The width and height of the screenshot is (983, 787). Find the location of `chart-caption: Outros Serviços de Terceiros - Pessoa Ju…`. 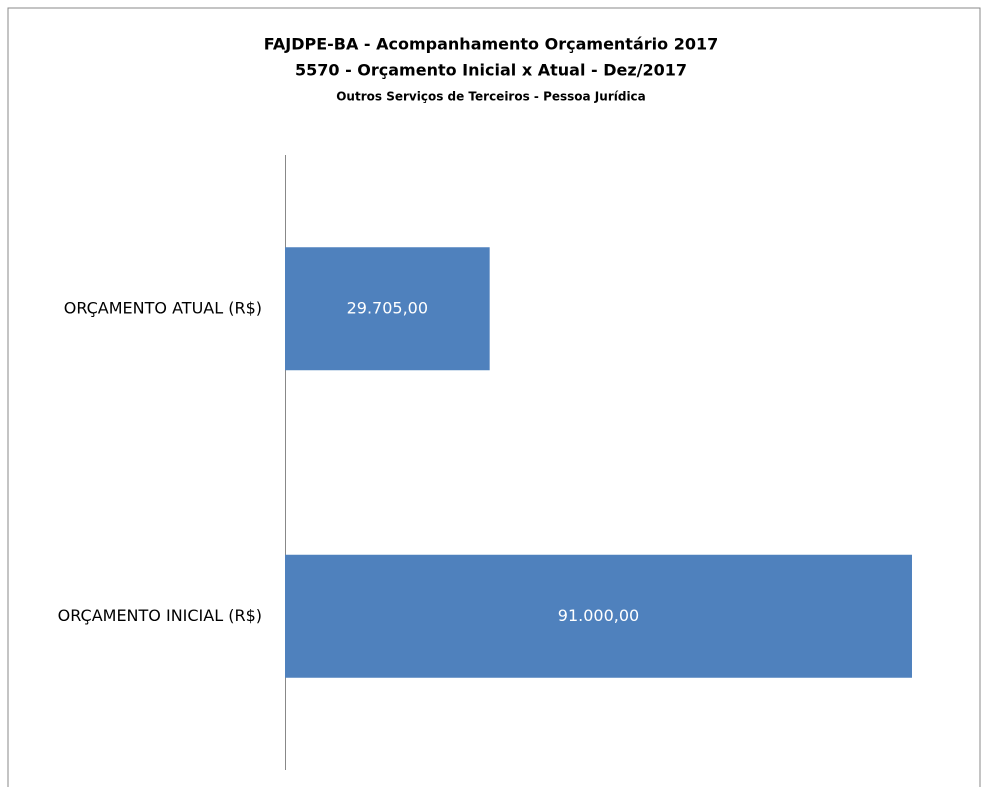

chart-caption: Outros Serviços de Terceiros - Pessoa Ju… is located at coordinates (491, 97).